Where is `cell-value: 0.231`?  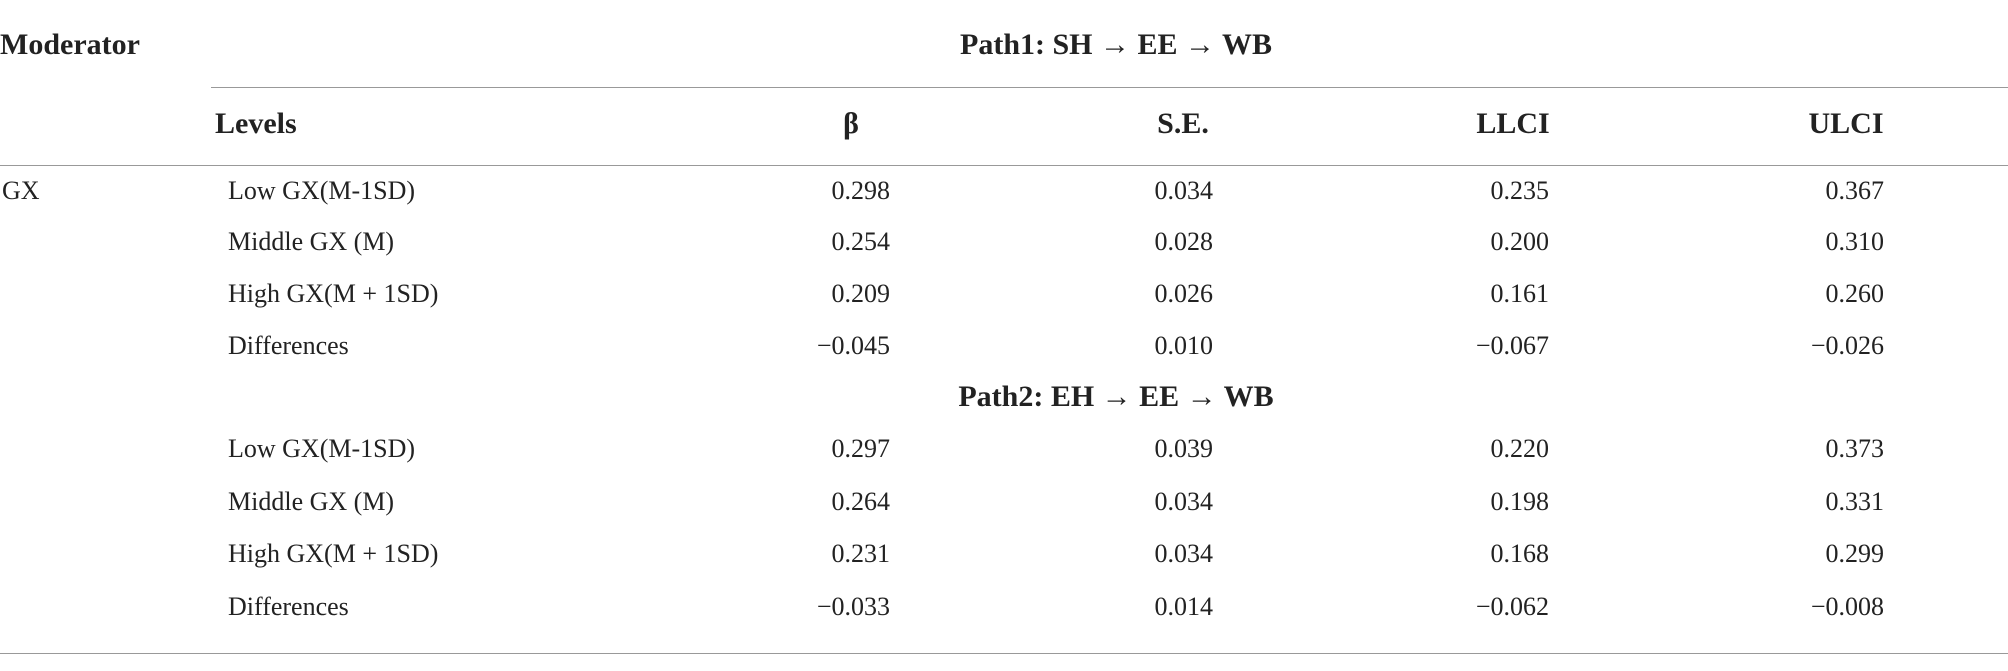
cell-value: 0.231 is located at coordinates (861, 553).